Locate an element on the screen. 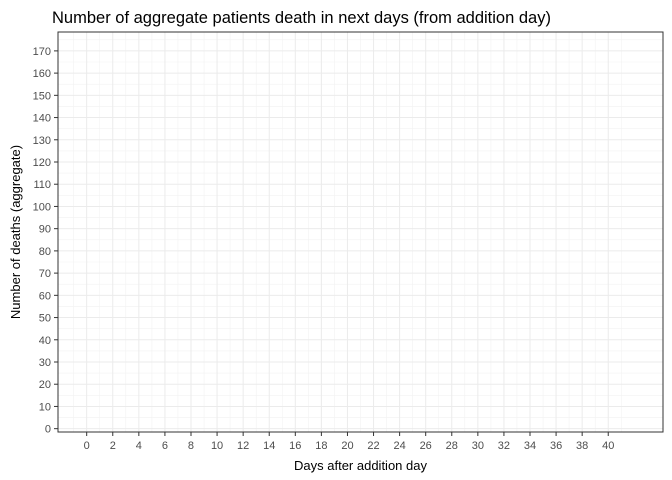 This screenshot has height=480, width=672. y-tick-label: 10 is located at coordinates (45, 407).